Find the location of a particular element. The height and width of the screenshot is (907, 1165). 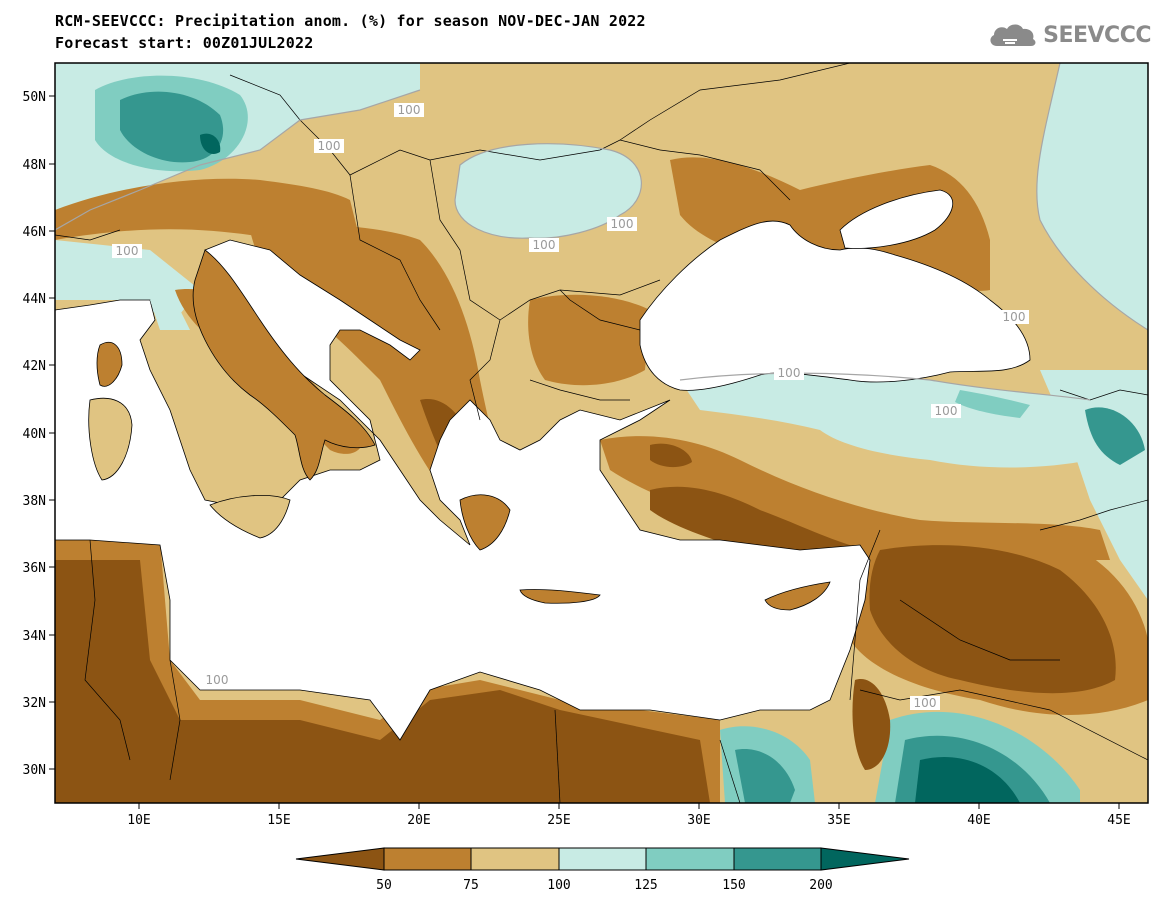

lat-label: 30N is located at coordinates (34, 770).